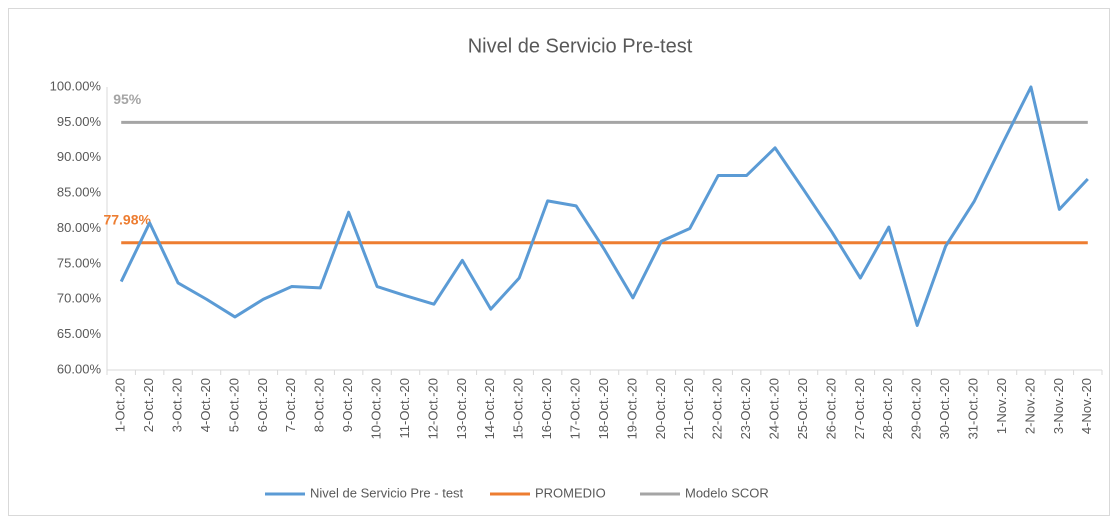  What do you see at coordinates (120, 405) in the screenshot?
I see `x-tick-label: 1-Oct.-20` at bounding box center [120, 405].